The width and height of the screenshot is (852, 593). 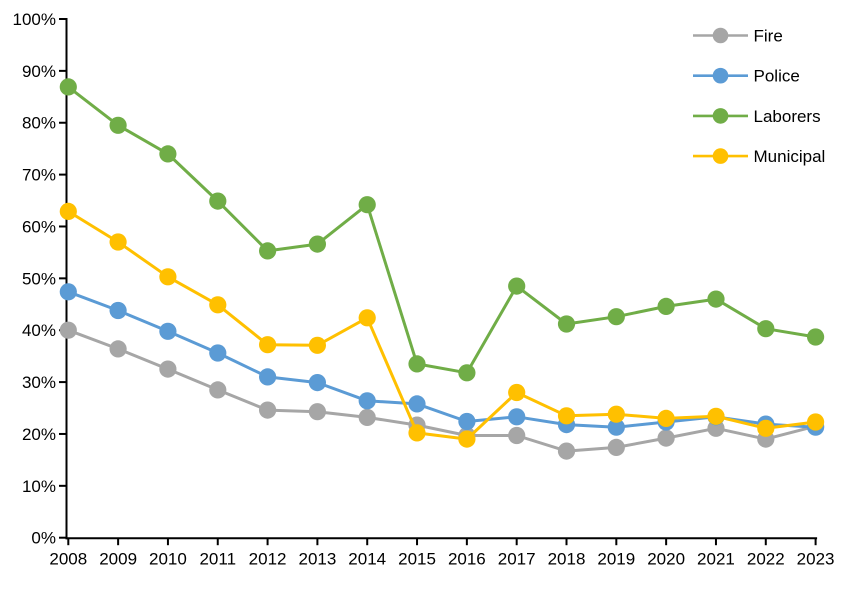 I want to click on legend-item-municipal: Municipal, so click(x=759, y=156).